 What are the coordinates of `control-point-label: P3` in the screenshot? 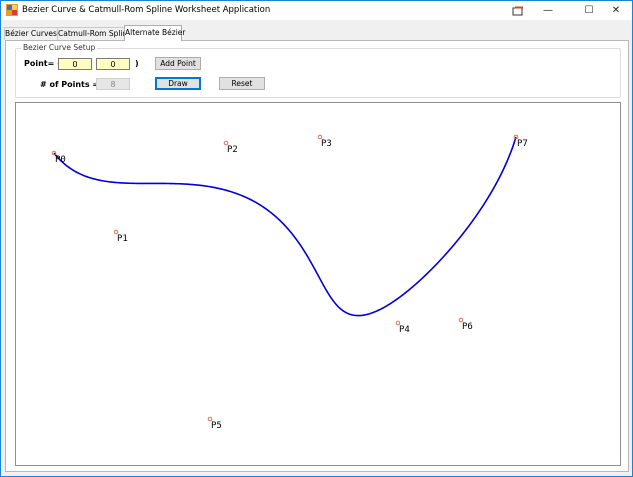 It's located at (326, 144).